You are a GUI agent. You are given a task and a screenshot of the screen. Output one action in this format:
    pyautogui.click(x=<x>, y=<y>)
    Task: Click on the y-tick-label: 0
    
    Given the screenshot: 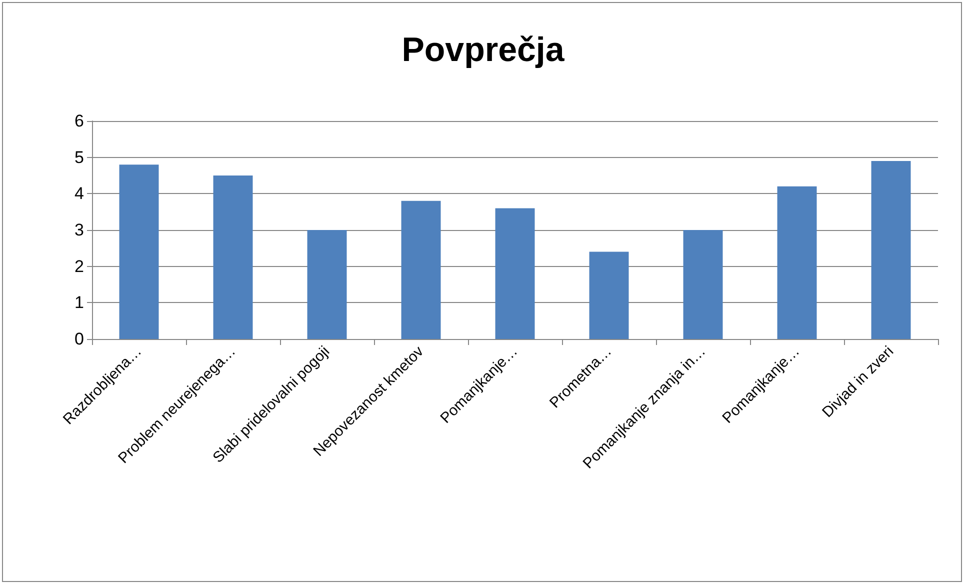 What is the action you would take?
    pyautogui.click(x=79, y=339)
    